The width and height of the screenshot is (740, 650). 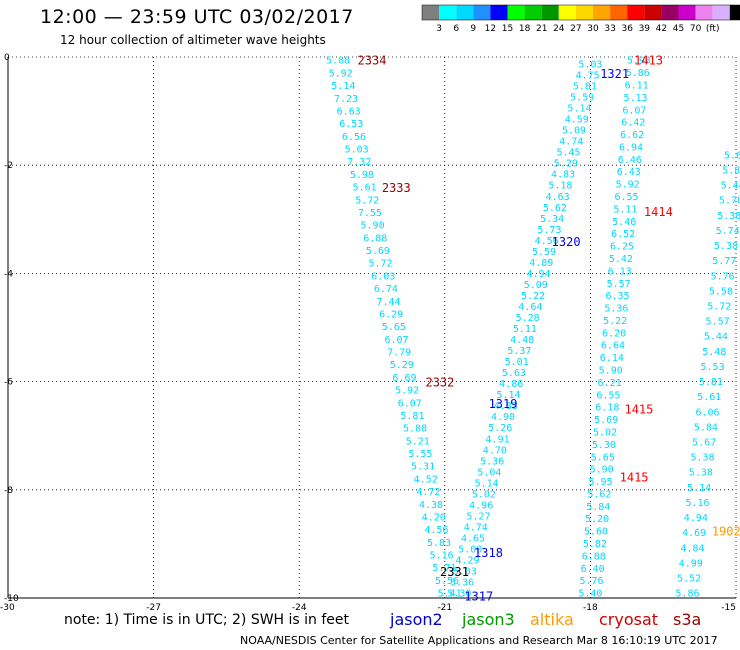 I want to click on swh-value: 5.30, so click(x=459, y=594).